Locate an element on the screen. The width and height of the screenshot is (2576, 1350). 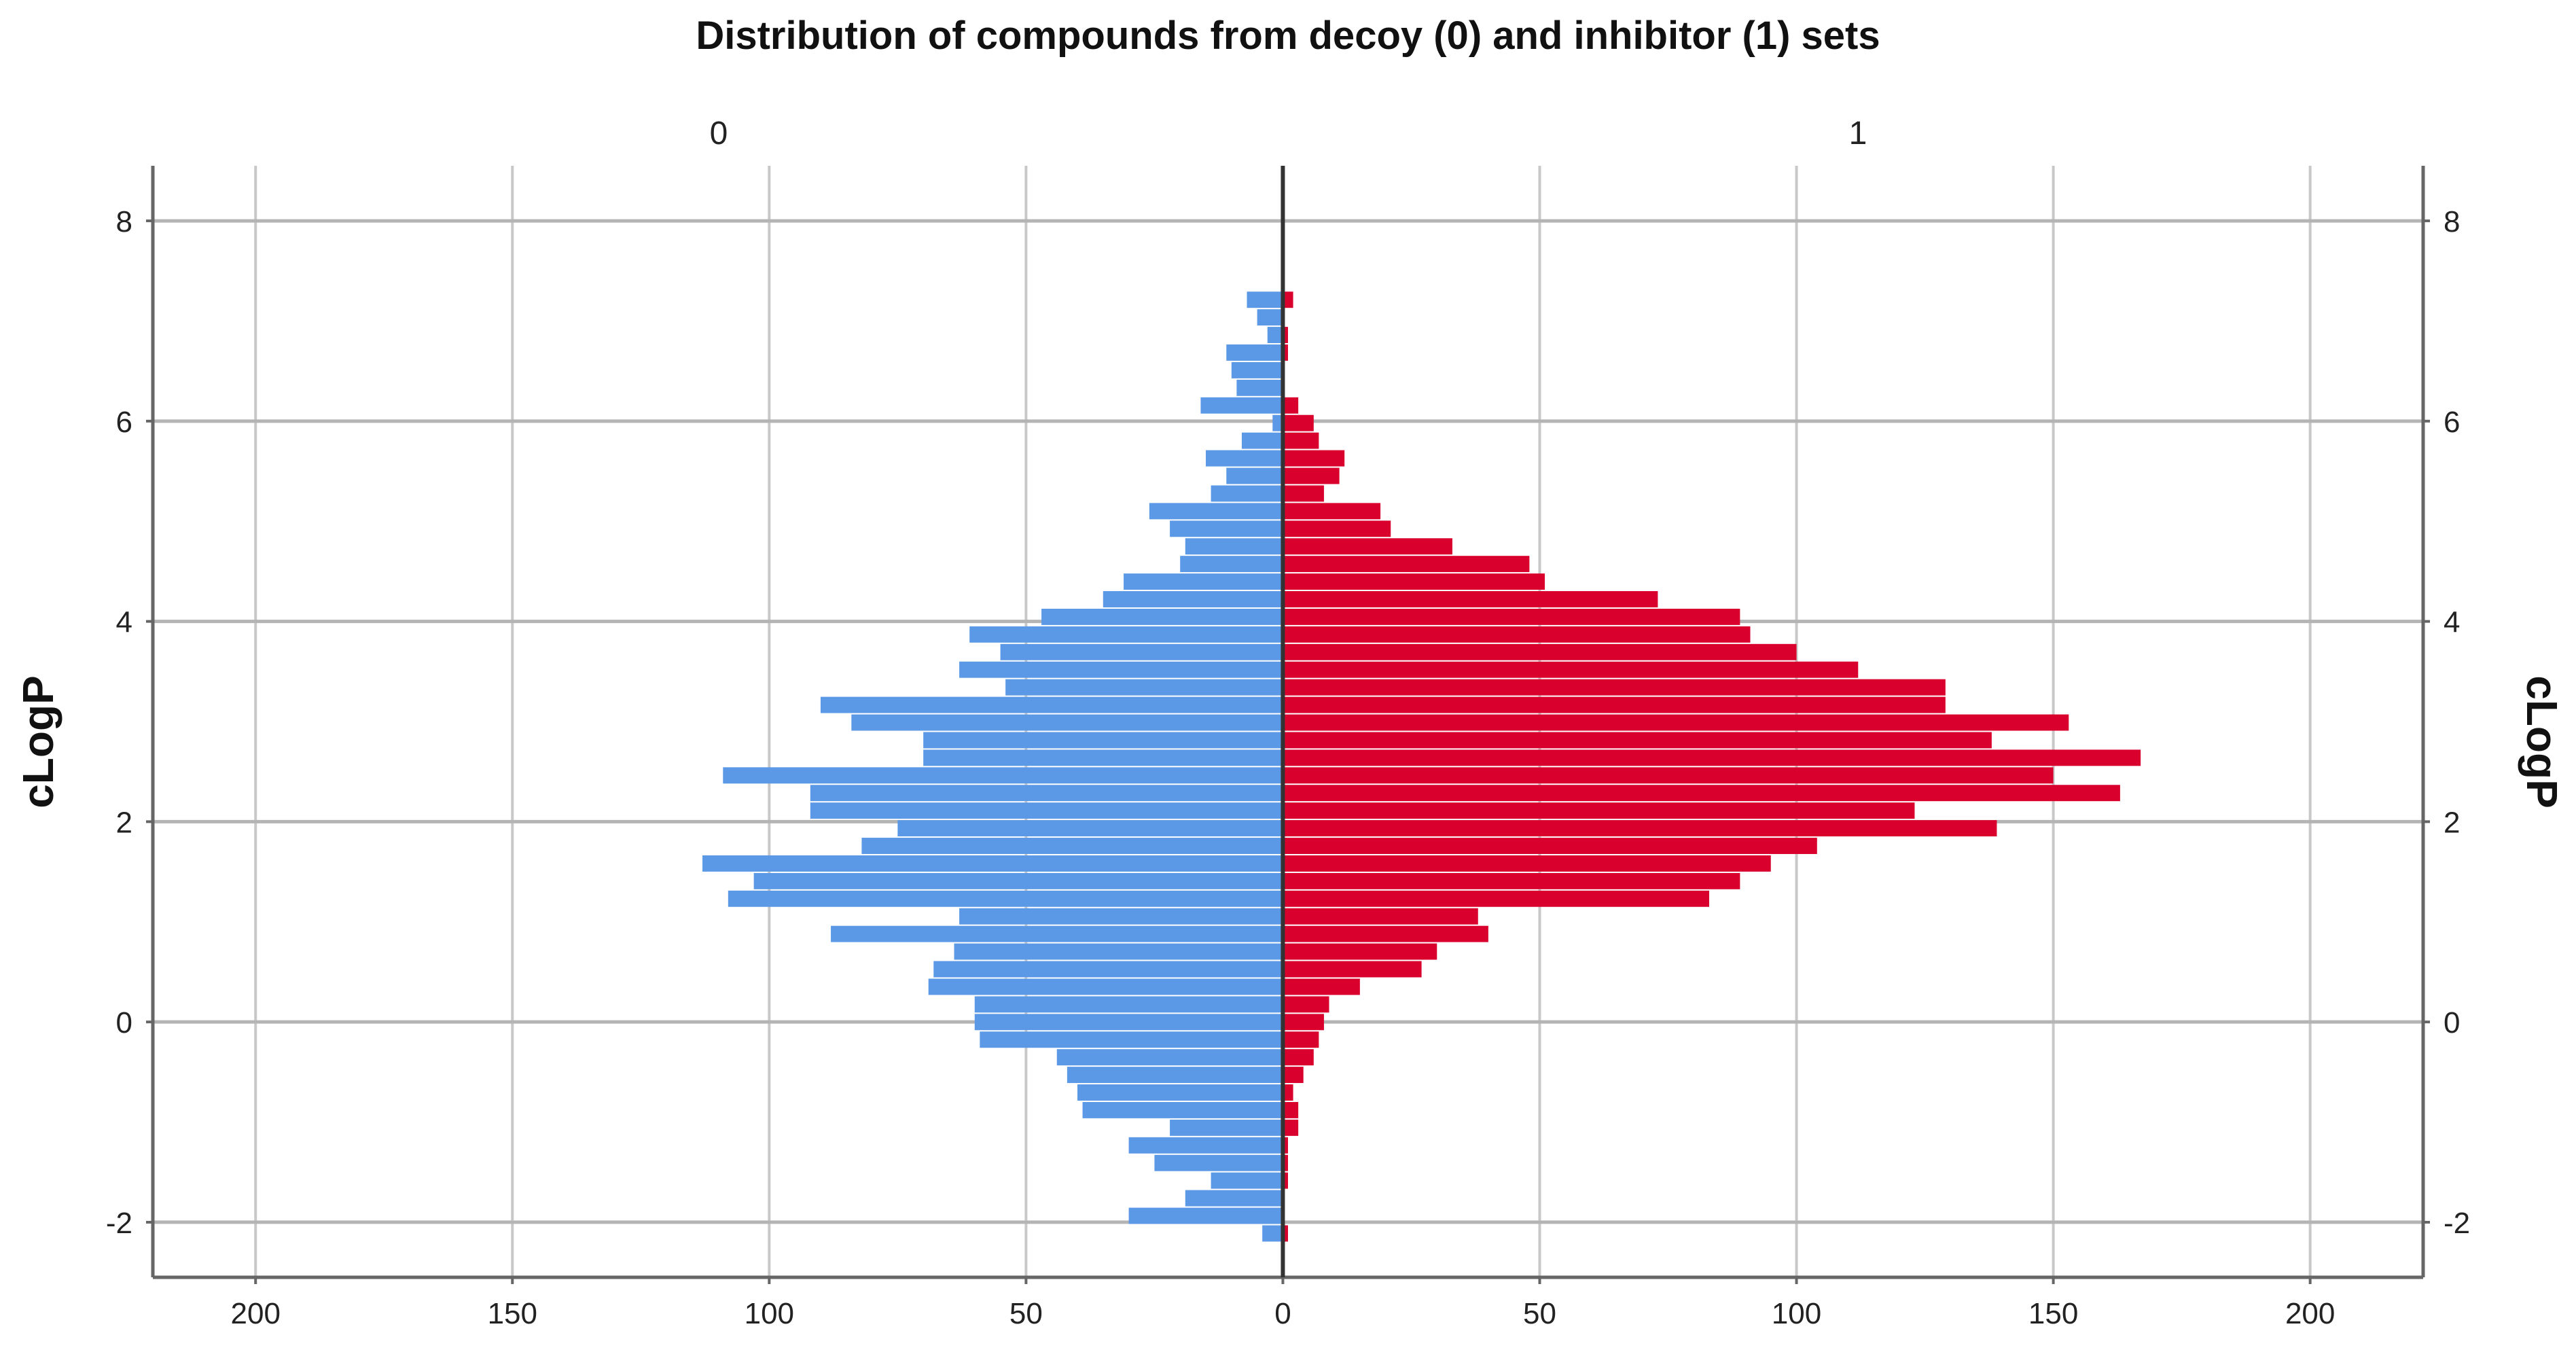
y-axis-title-left: cLogP is located at coordinates (38, 742).